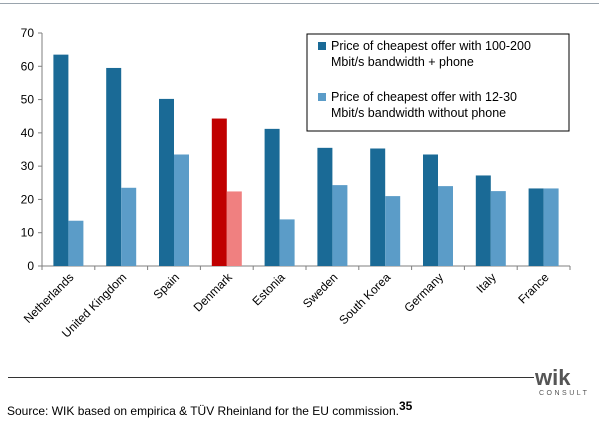 This screenshot has height=435, width=599. Describe the element at coordinates (378, 207) in the screenshot. I see `bar-series1-south-korea` at that location.